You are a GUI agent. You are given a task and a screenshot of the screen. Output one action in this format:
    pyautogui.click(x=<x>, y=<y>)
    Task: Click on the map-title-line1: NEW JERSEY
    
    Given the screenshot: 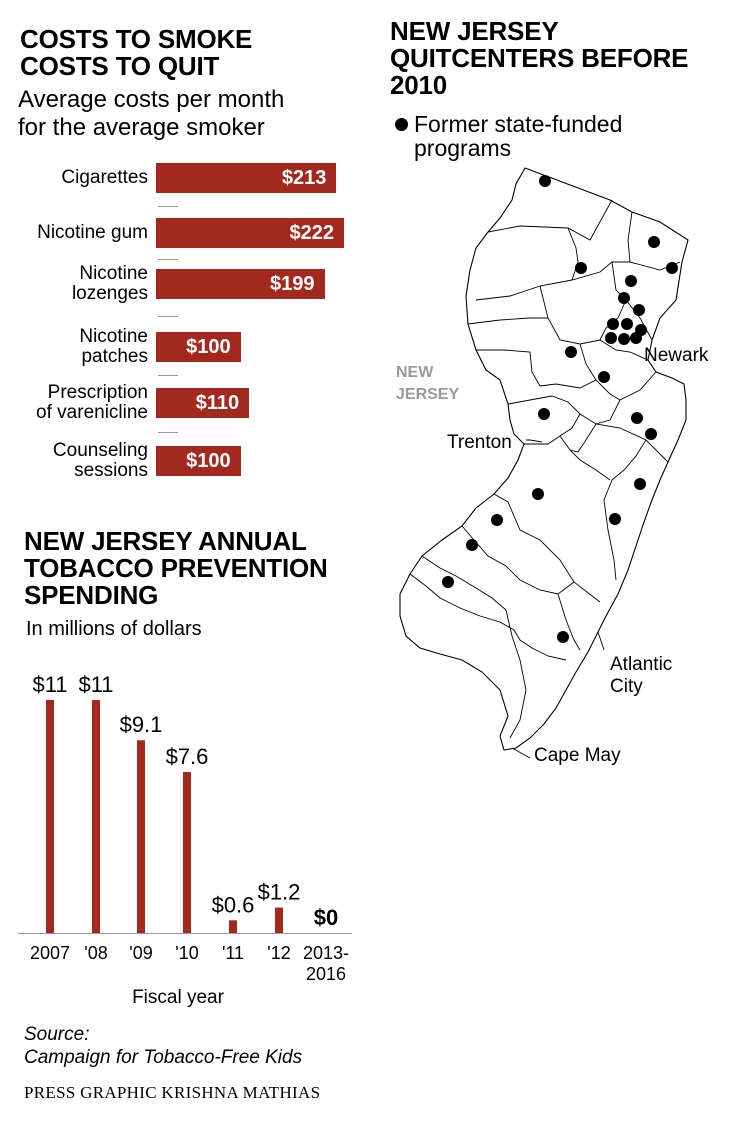 What is the action you would take?
    pyautogui.click(x=474, y=31)
    